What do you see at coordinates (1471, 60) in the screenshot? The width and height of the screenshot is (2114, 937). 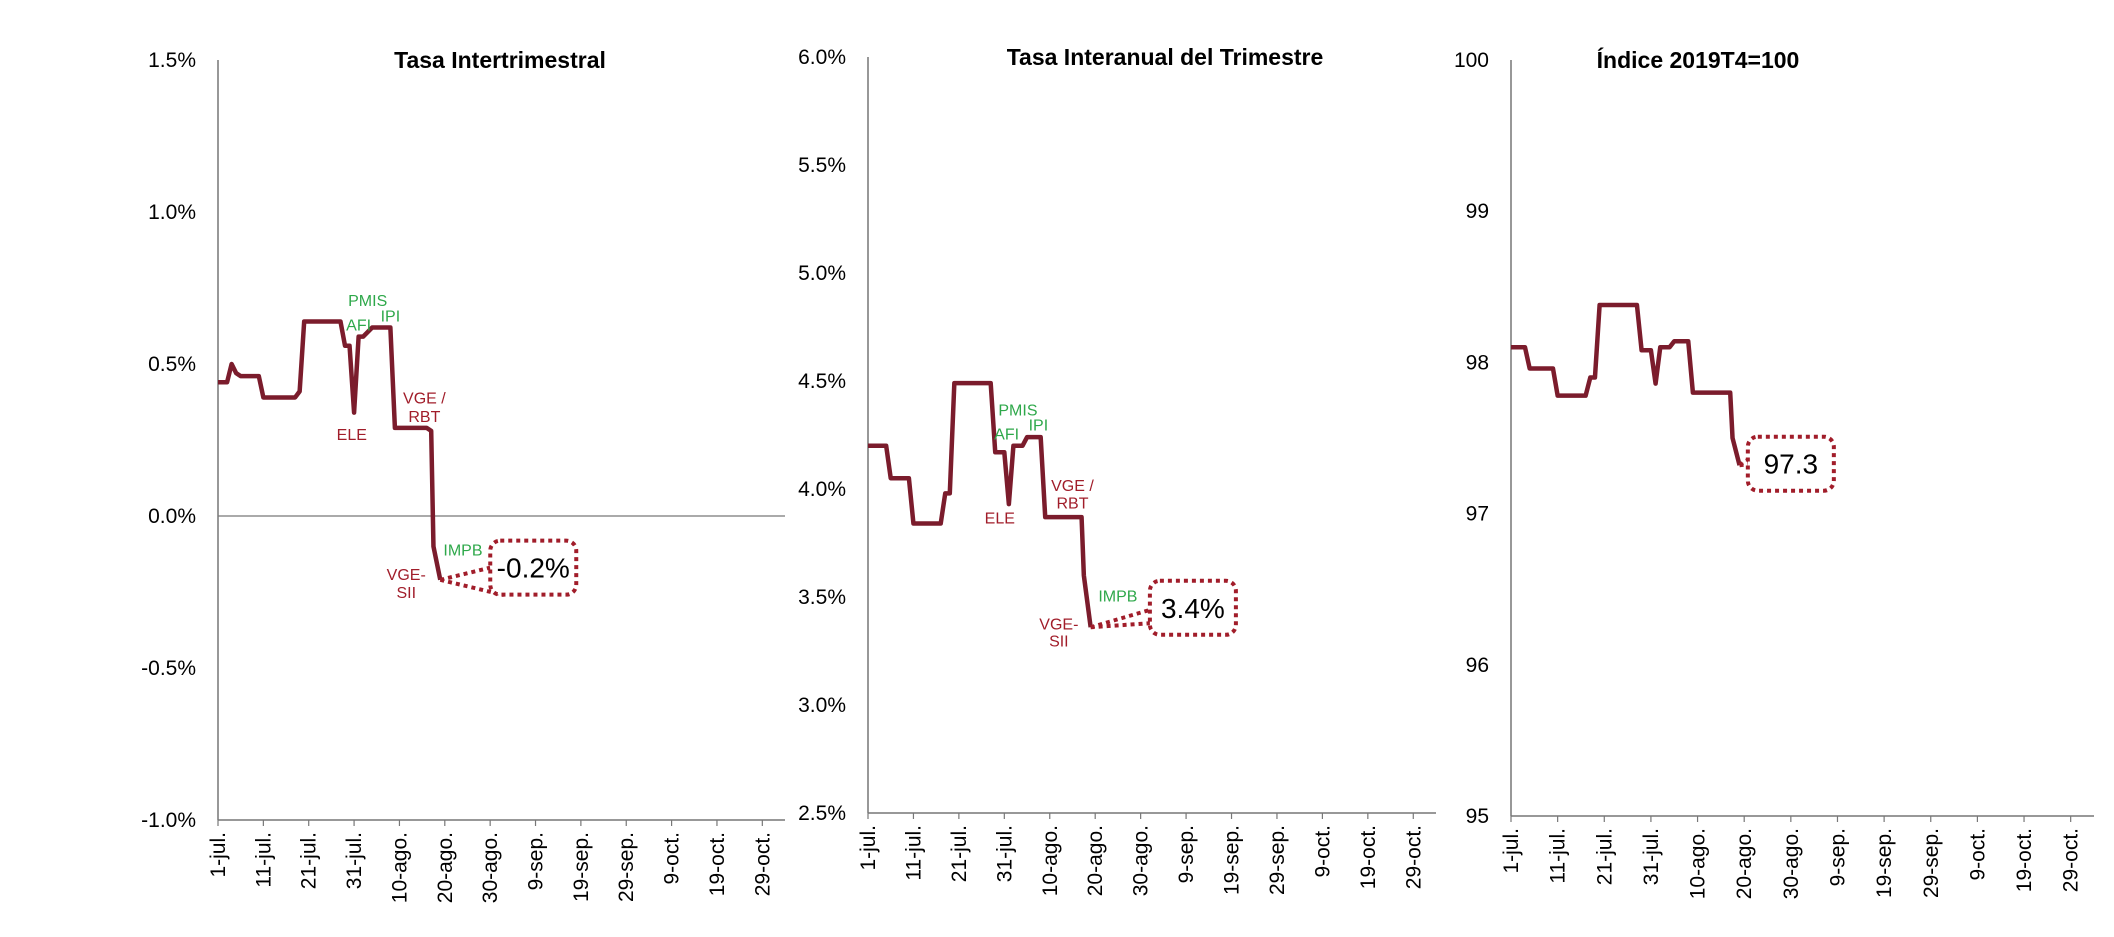 I see `y-tick-label: 100` at bounding box center [1471, 60].